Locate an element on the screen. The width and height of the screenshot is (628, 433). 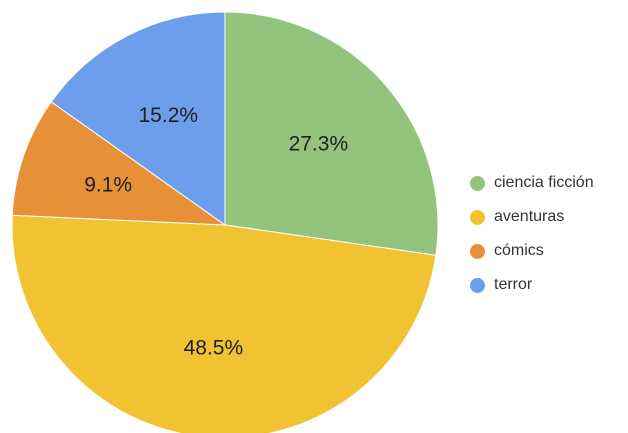
legend-label: cómics is located at coordinates (519, 250).